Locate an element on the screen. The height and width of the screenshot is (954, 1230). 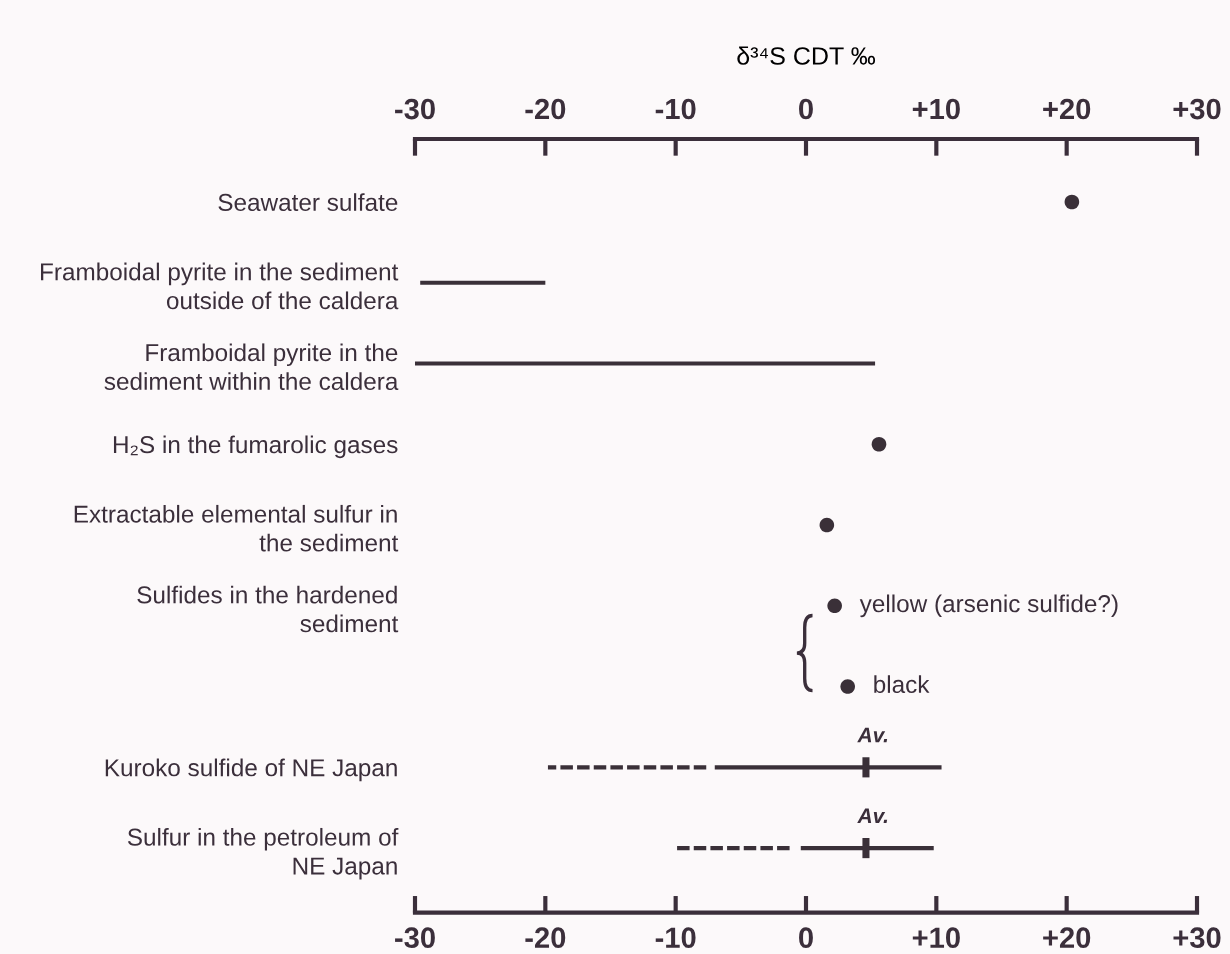
x-tick-label: +10 is located at coordinates (936, 938).